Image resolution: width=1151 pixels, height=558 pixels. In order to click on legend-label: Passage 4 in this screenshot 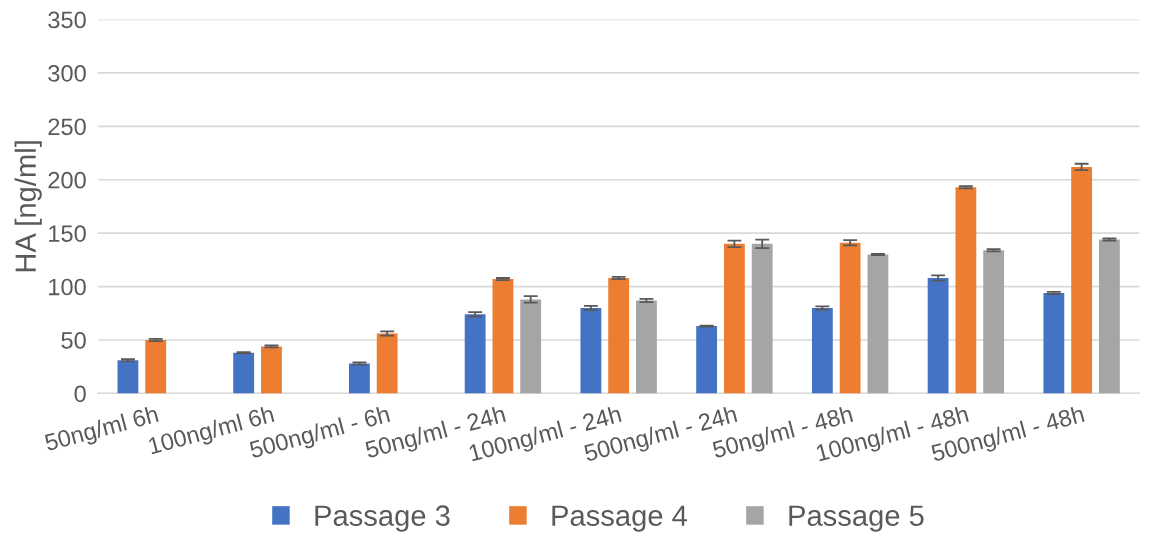, I will do `click(619, 518)`.